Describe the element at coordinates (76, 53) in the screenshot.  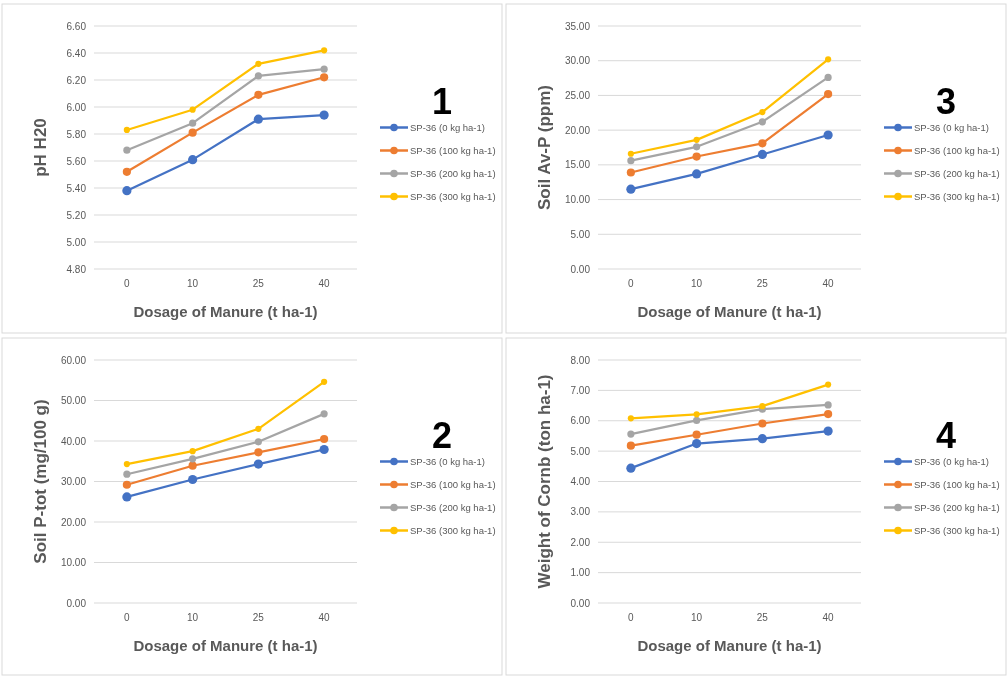
I see `y-tick-label: 6.40` at that location.